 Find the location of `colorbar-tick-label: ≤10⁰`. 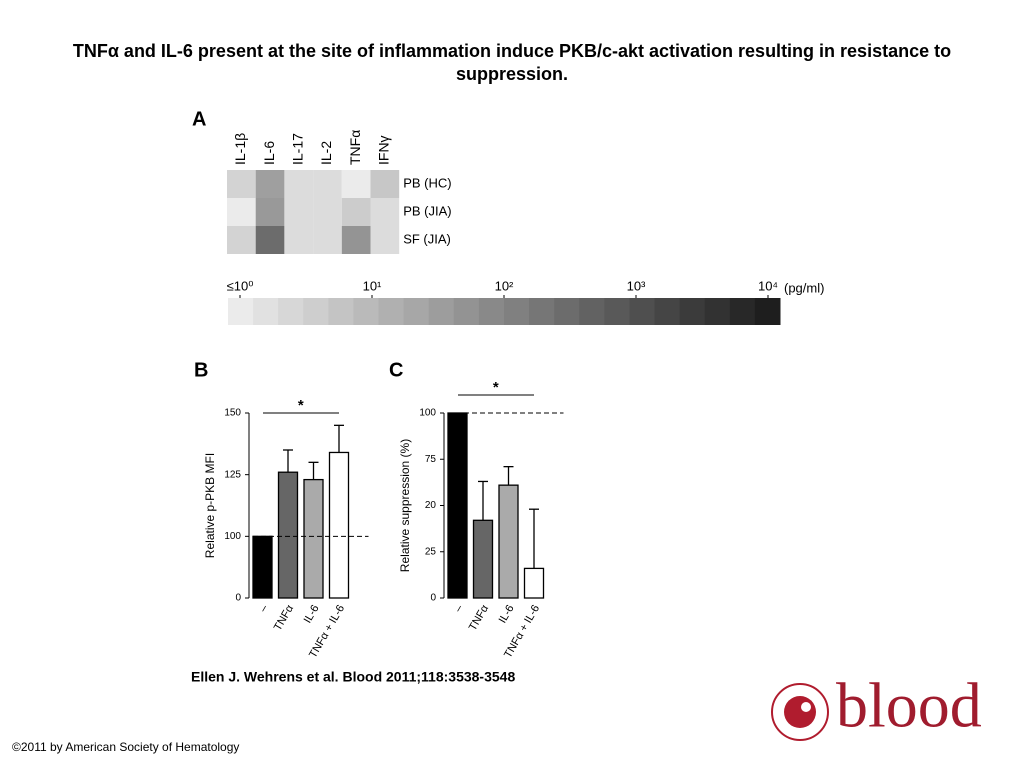

colorbar-tick-label: ≤10⁰ is located at coordinates (240, 285).